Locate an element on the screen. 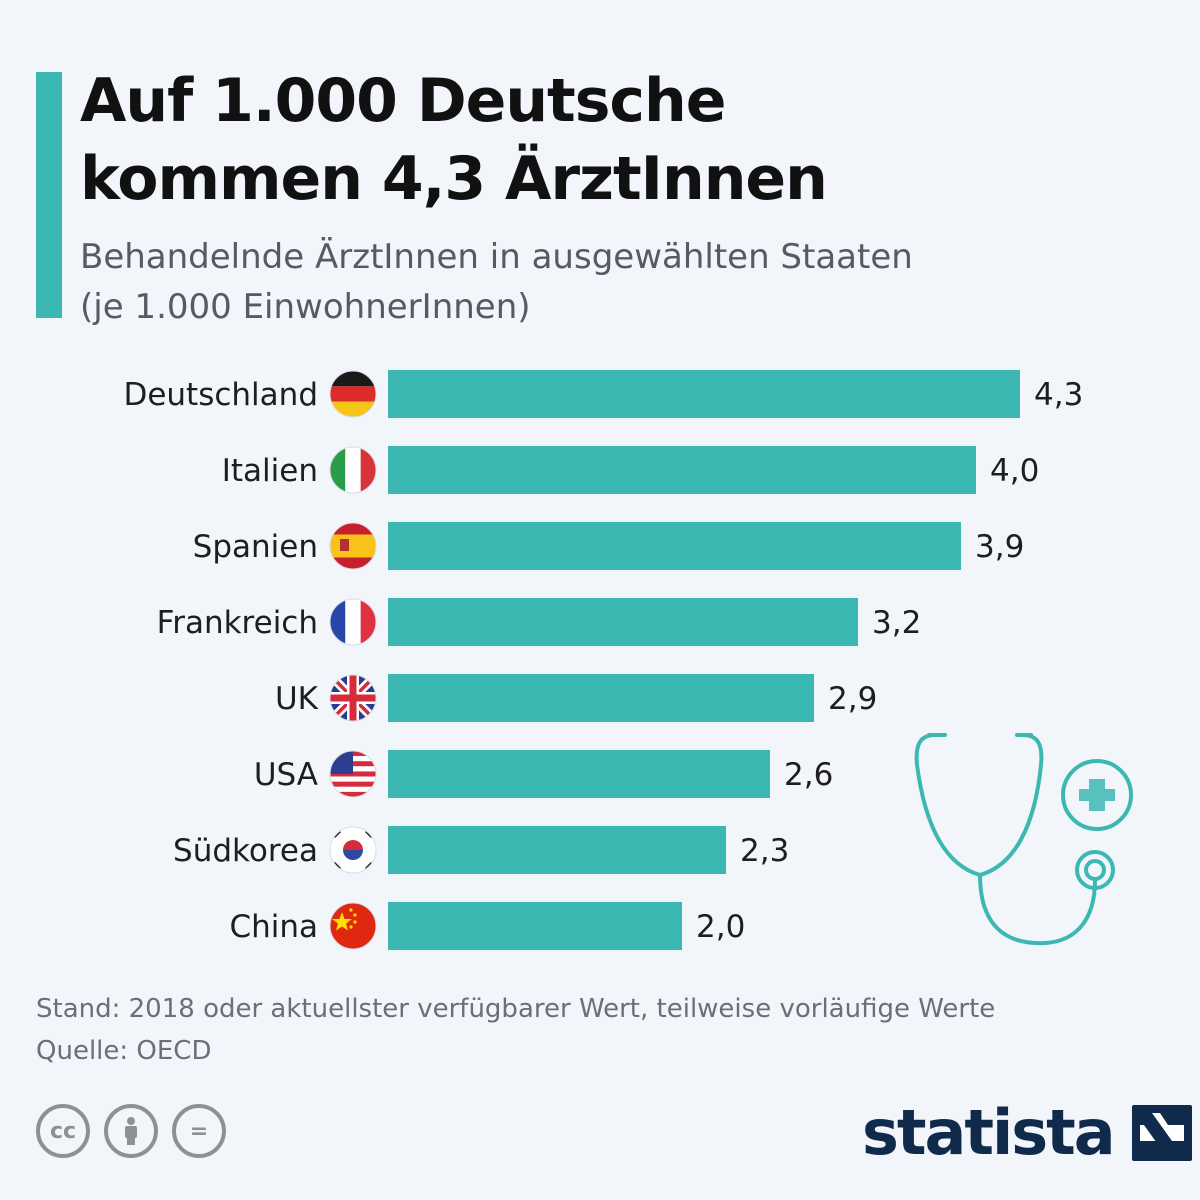  value-label: 4,0 is located at coordinates (1014, 471).